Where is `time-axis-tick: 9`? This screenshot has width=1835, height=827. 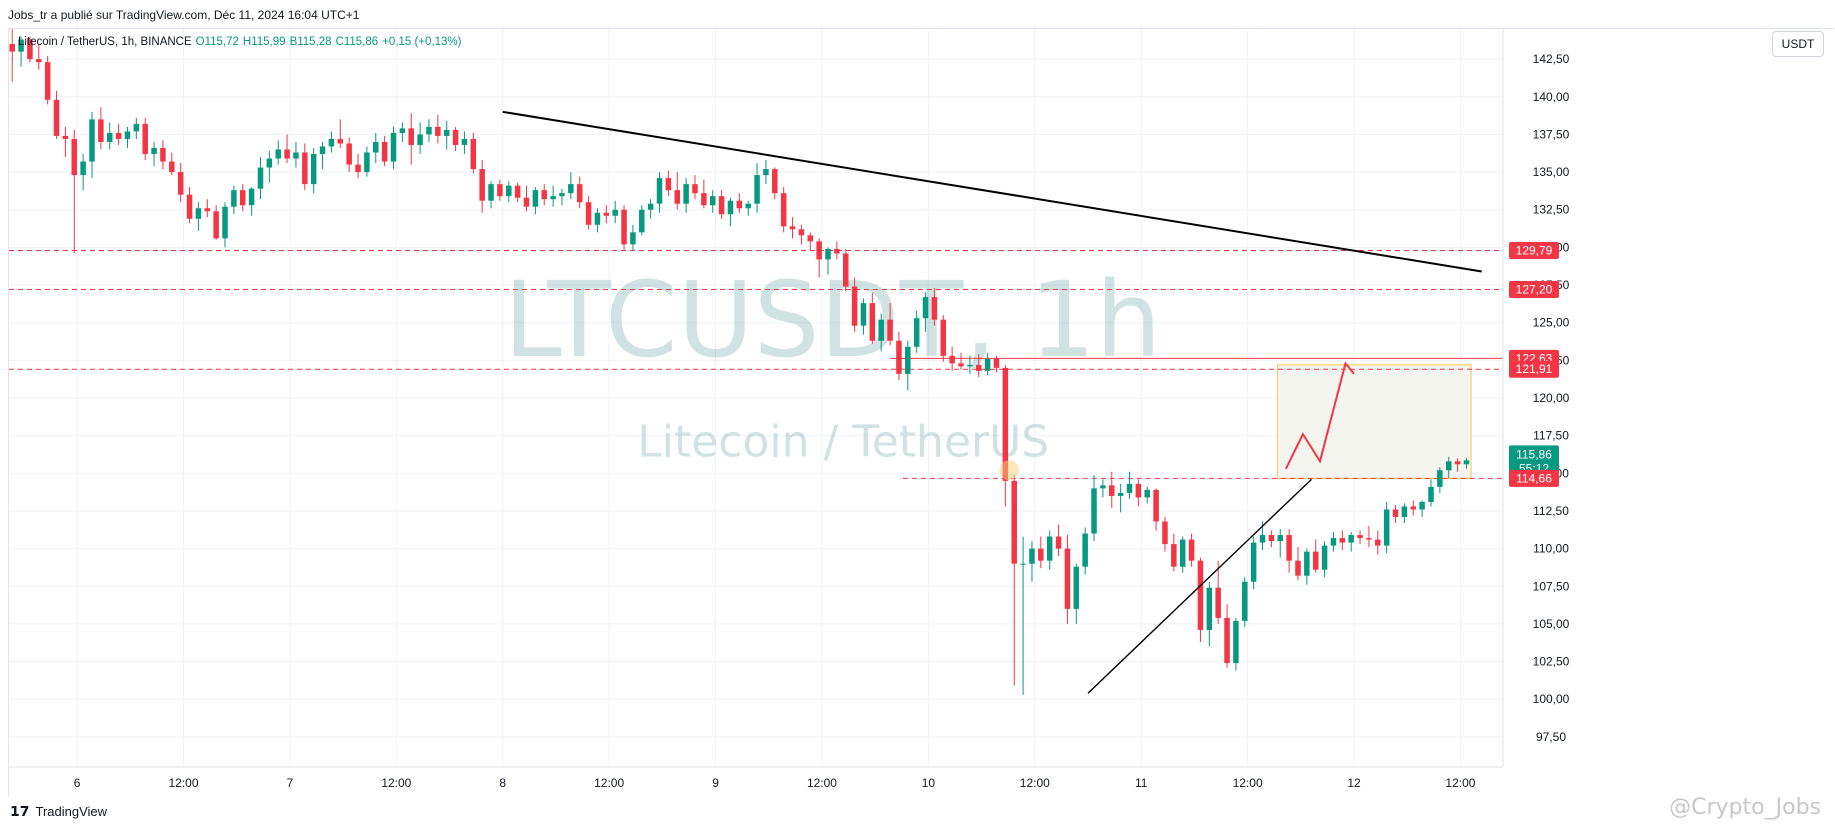 time-axis-tick: 9 is located at coordinates (715, 783).